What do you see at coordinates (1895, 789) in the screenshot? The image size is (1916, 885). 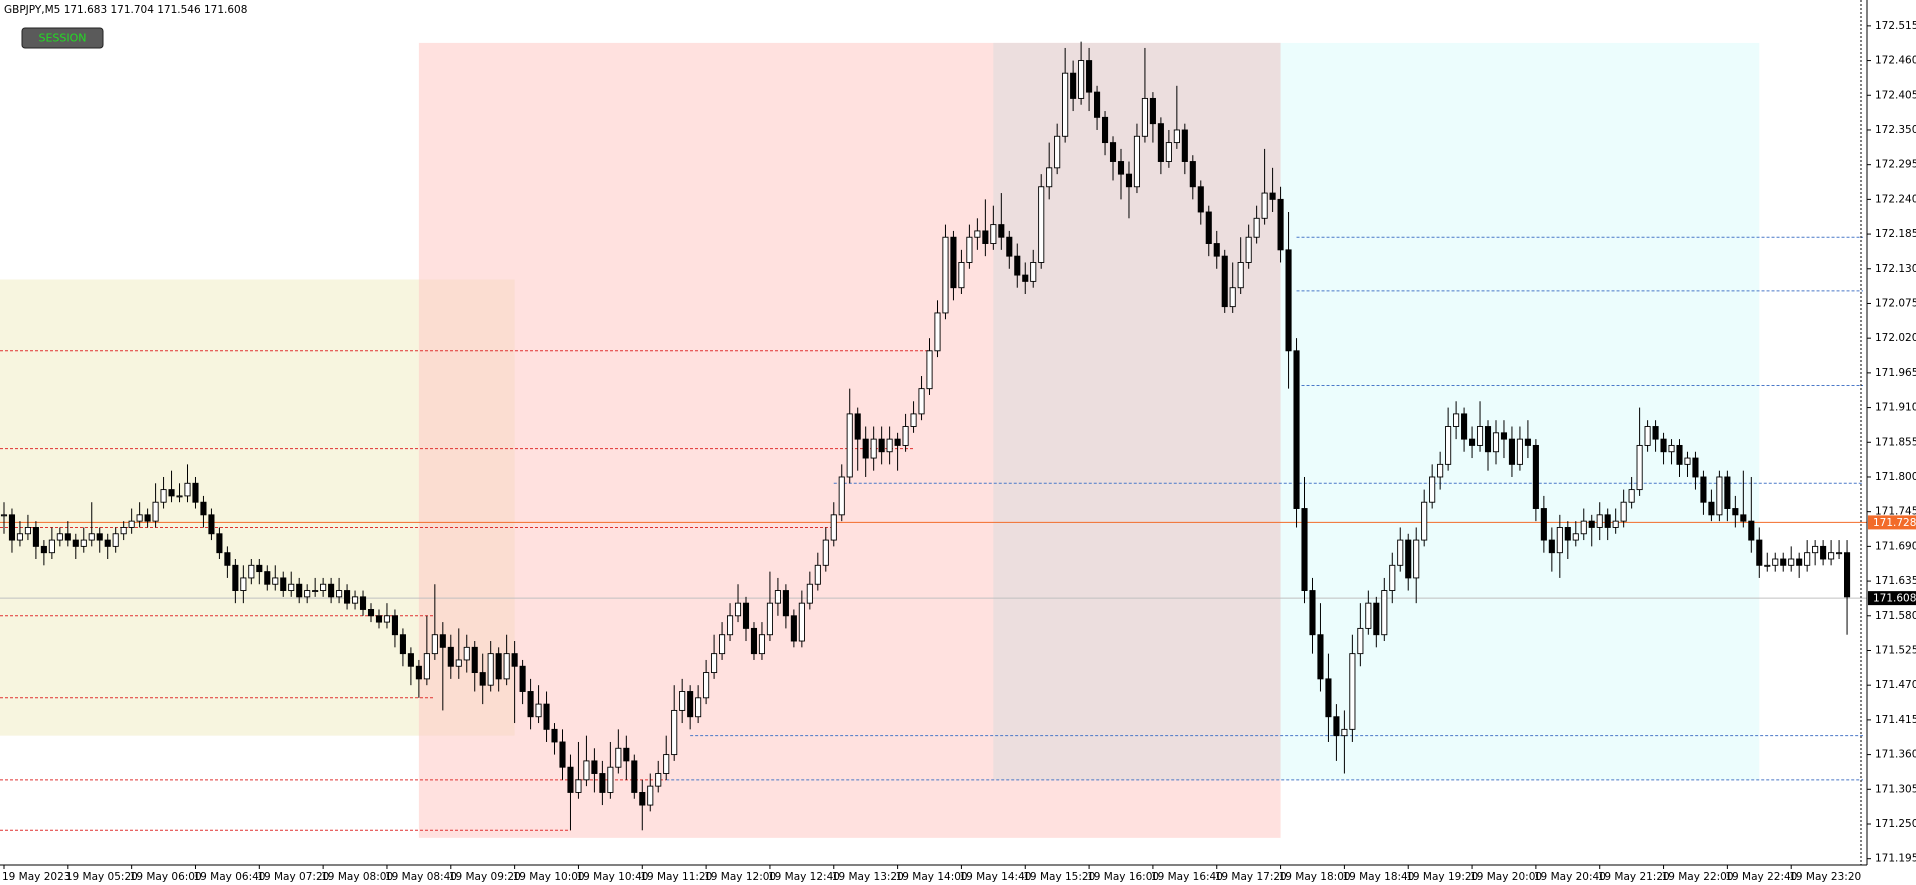 I see `y-tick-label: 171.305` at bounding box center [1895, 789].